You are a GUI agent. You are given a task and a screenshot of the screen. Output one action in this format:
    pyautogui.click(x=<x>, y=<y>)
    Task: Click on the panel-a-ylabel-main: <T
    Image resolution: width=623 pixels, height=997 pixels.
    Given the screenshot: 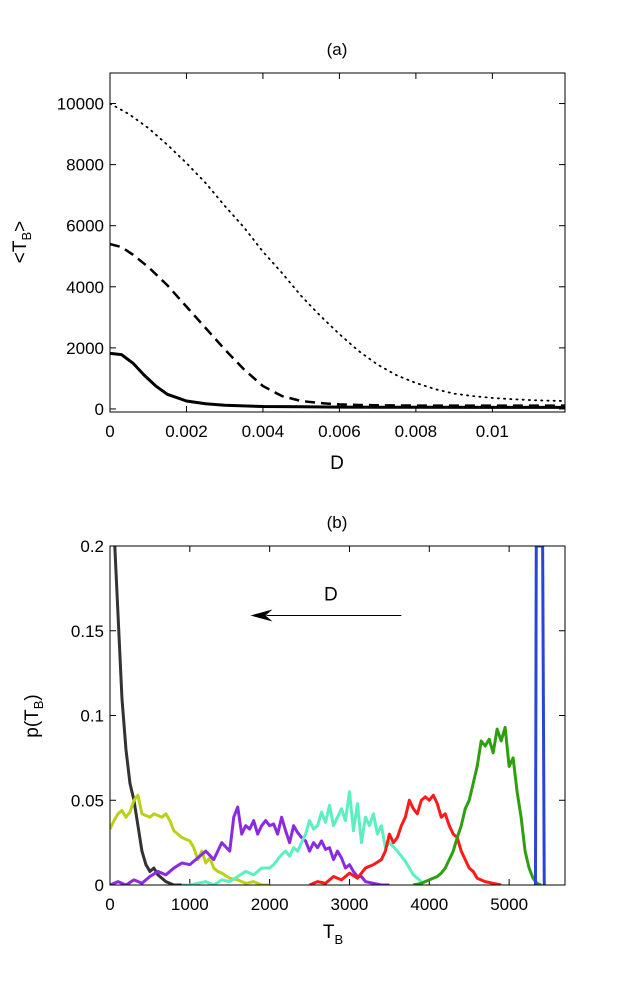 What is the action you would take?
    pyautogui.click(x=20, y=251)
    